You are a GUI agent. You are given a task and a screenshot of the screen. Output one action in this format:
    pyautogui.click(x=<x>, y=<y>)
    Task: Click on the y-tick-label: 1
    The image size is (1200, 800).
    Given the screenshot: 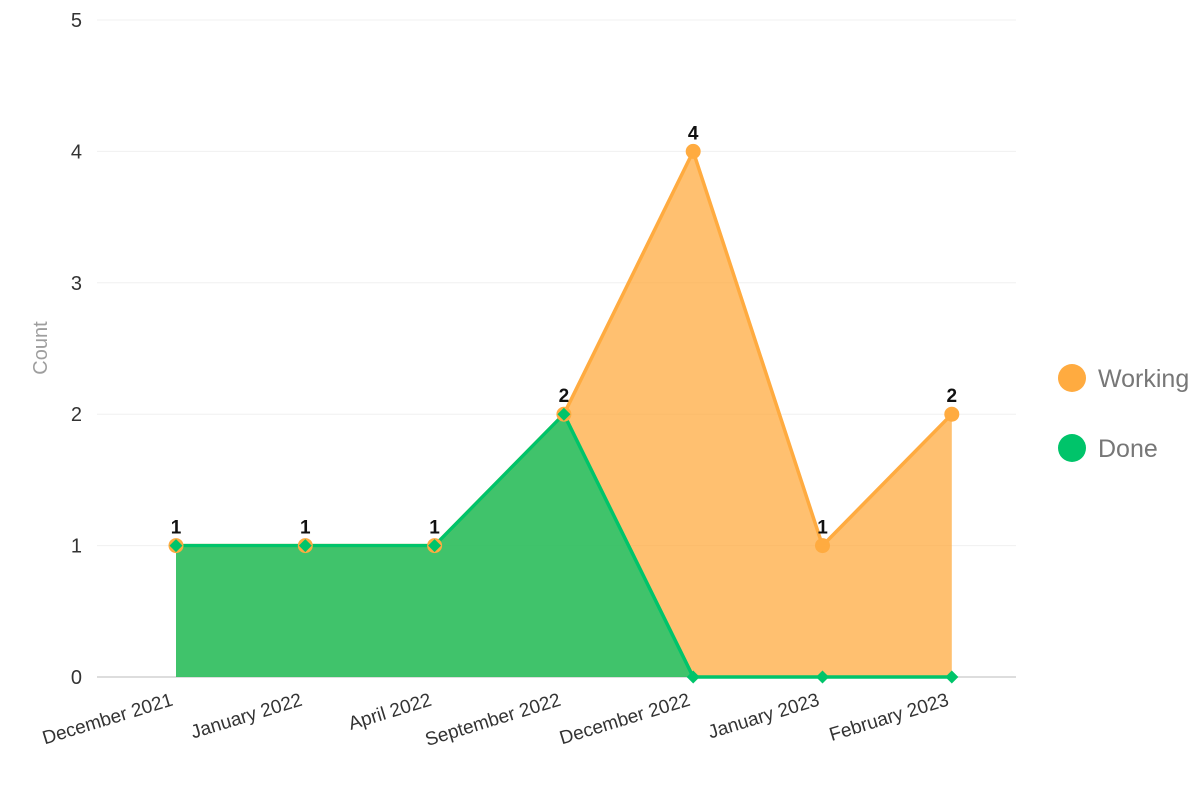 What is the action you would take?
    pyautogui.click(x=76, y=547)
    